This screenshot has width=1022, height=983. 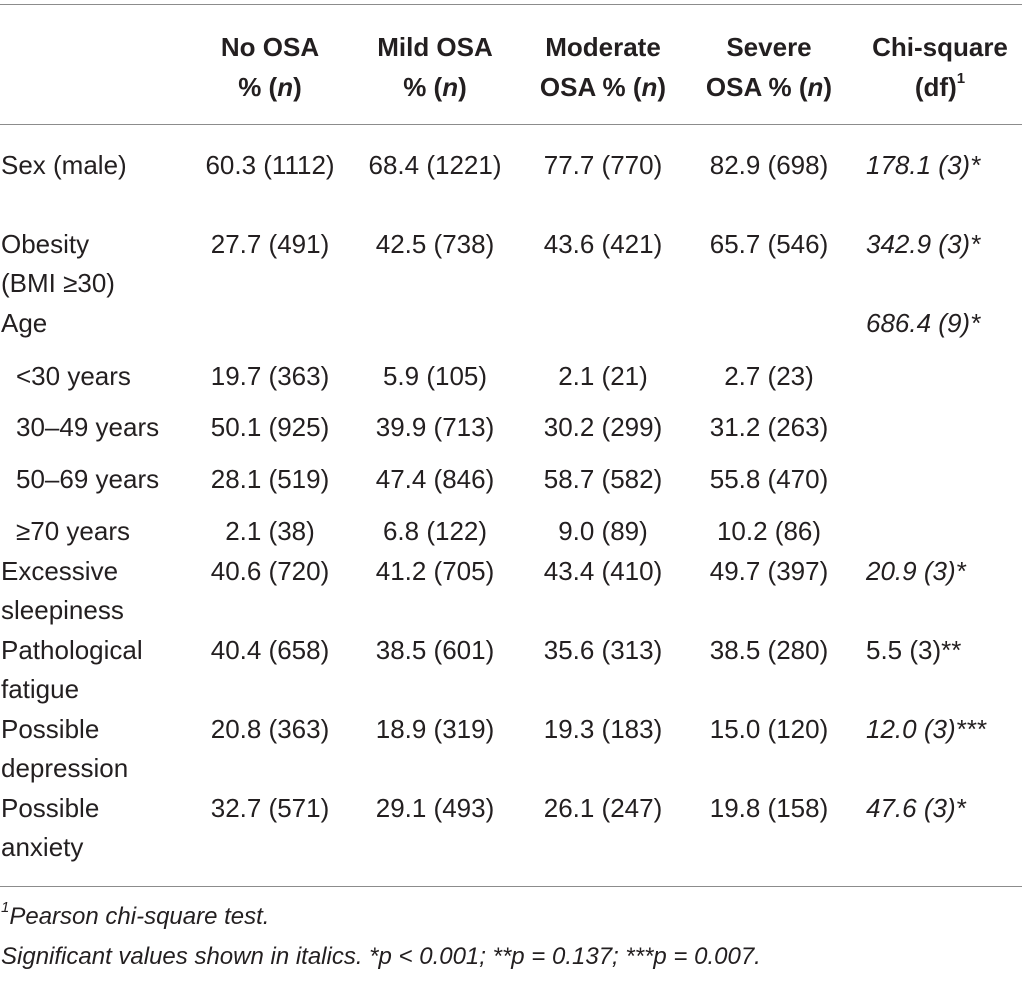 What do you see at coordinates (435, 376) in the screenshot?
I see `cell-mild-osa: 5.9 (105)` at bounding box center [435, 376].